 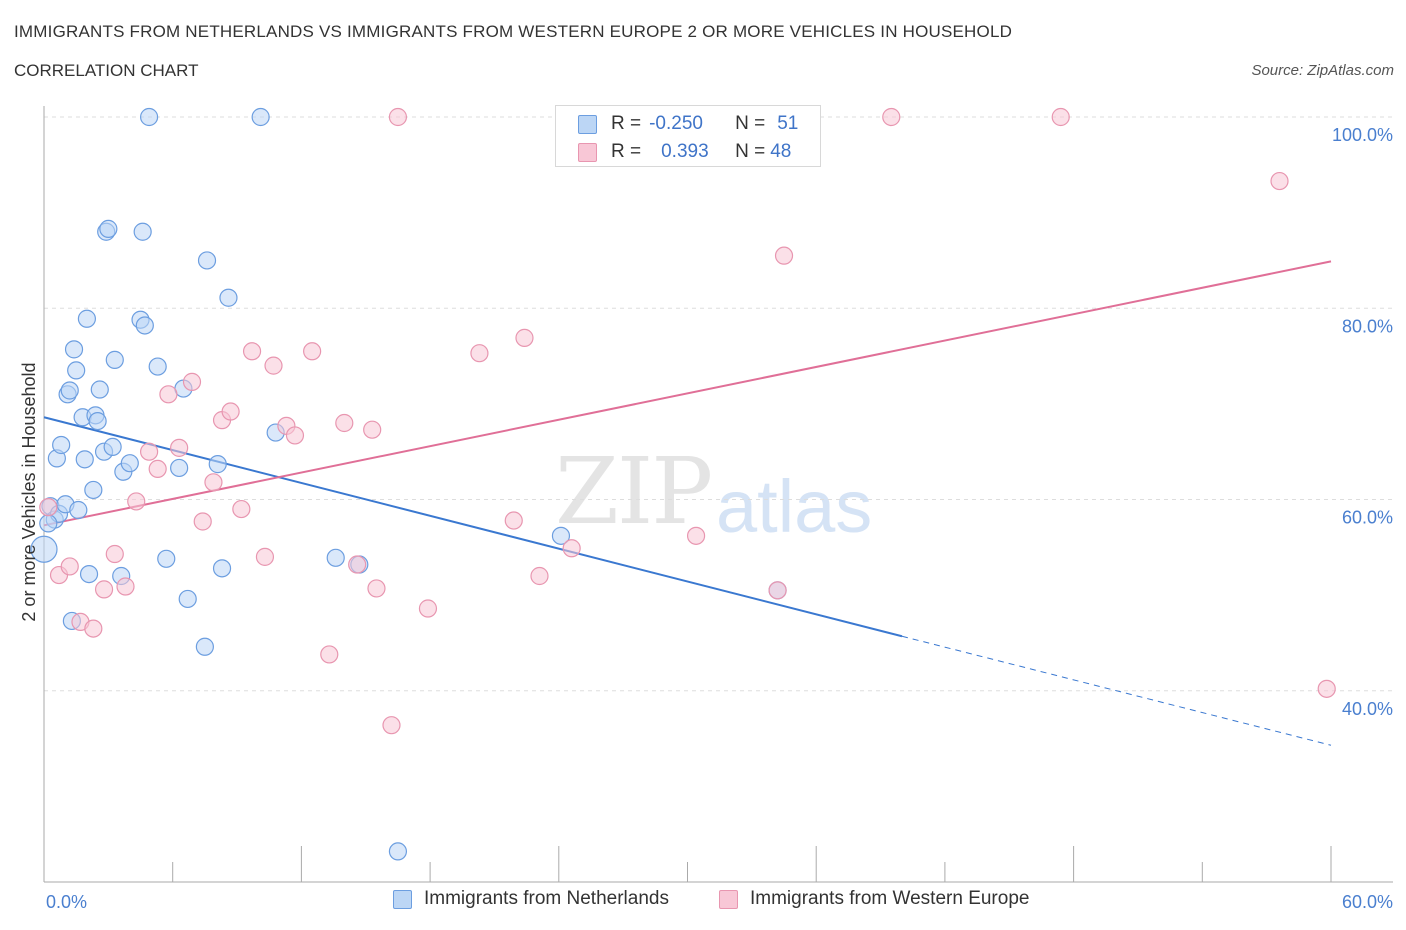 I want to click on series-swatch-blue, so click(x=402, y=899).